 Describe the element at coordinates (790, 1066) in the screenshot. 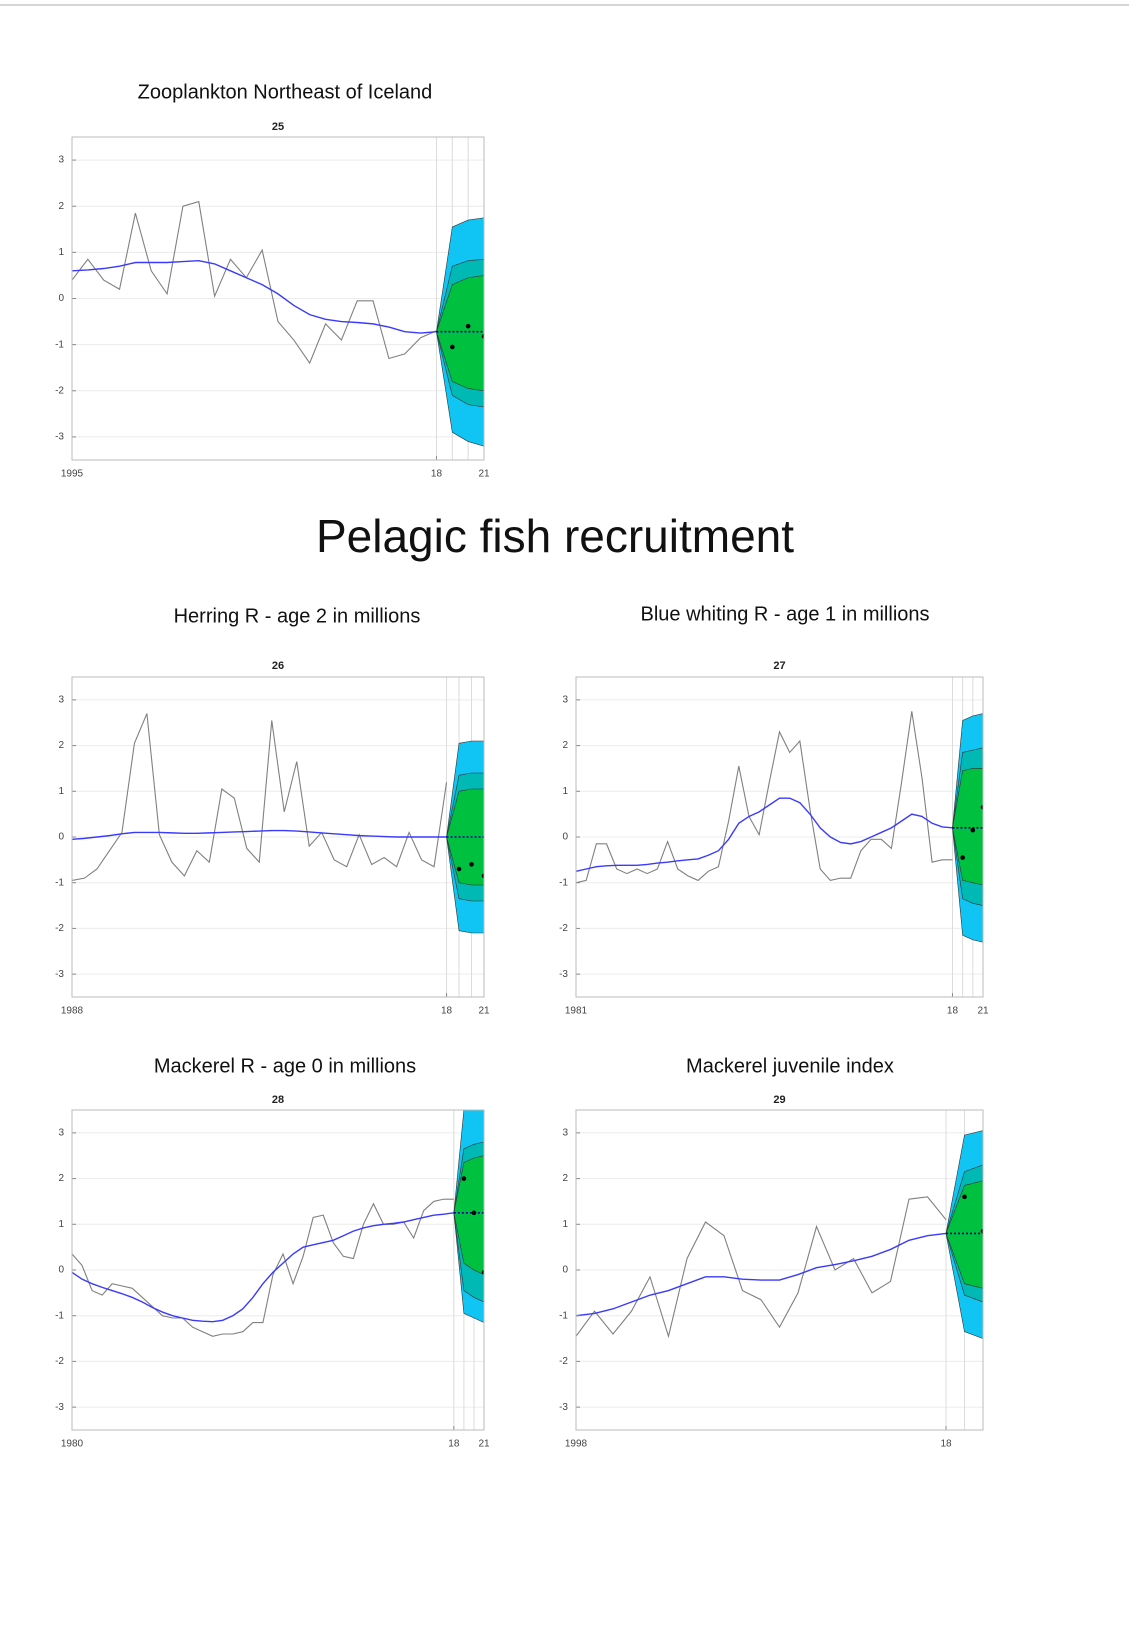

I see `chart-title: Mackerel juvenile index` at that location.